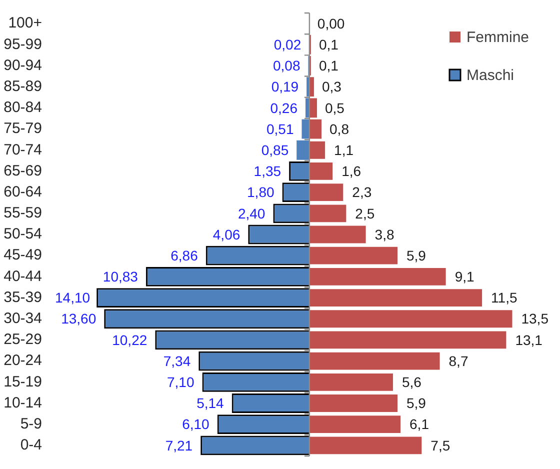 The image size is (560, 469). I want to click on data-label: 0,5, so click(334, 108).